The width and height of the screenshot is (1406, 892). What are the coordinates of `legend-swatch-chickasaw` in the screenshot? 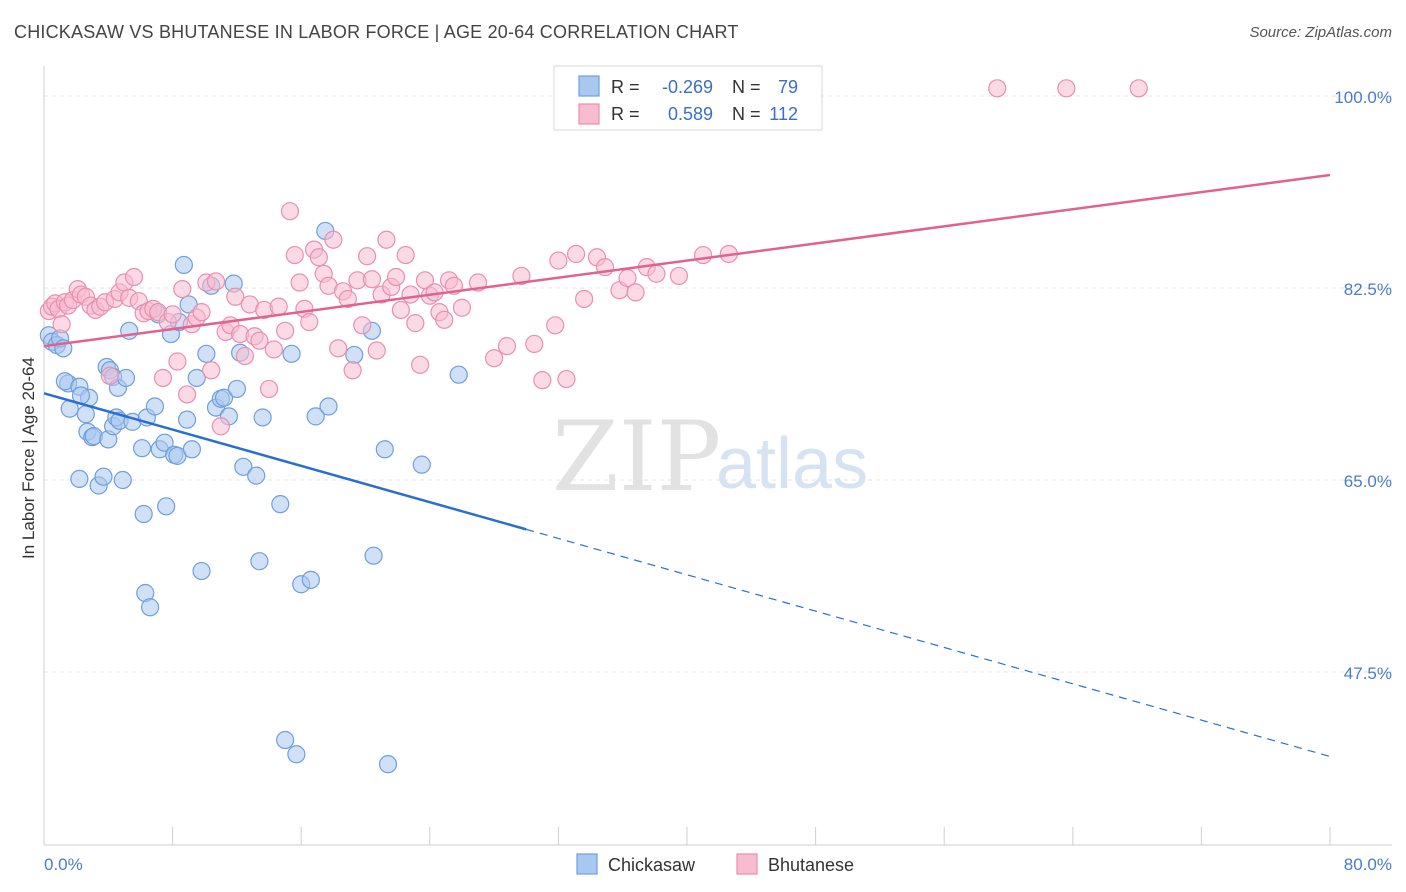 It's located at (587, 864).